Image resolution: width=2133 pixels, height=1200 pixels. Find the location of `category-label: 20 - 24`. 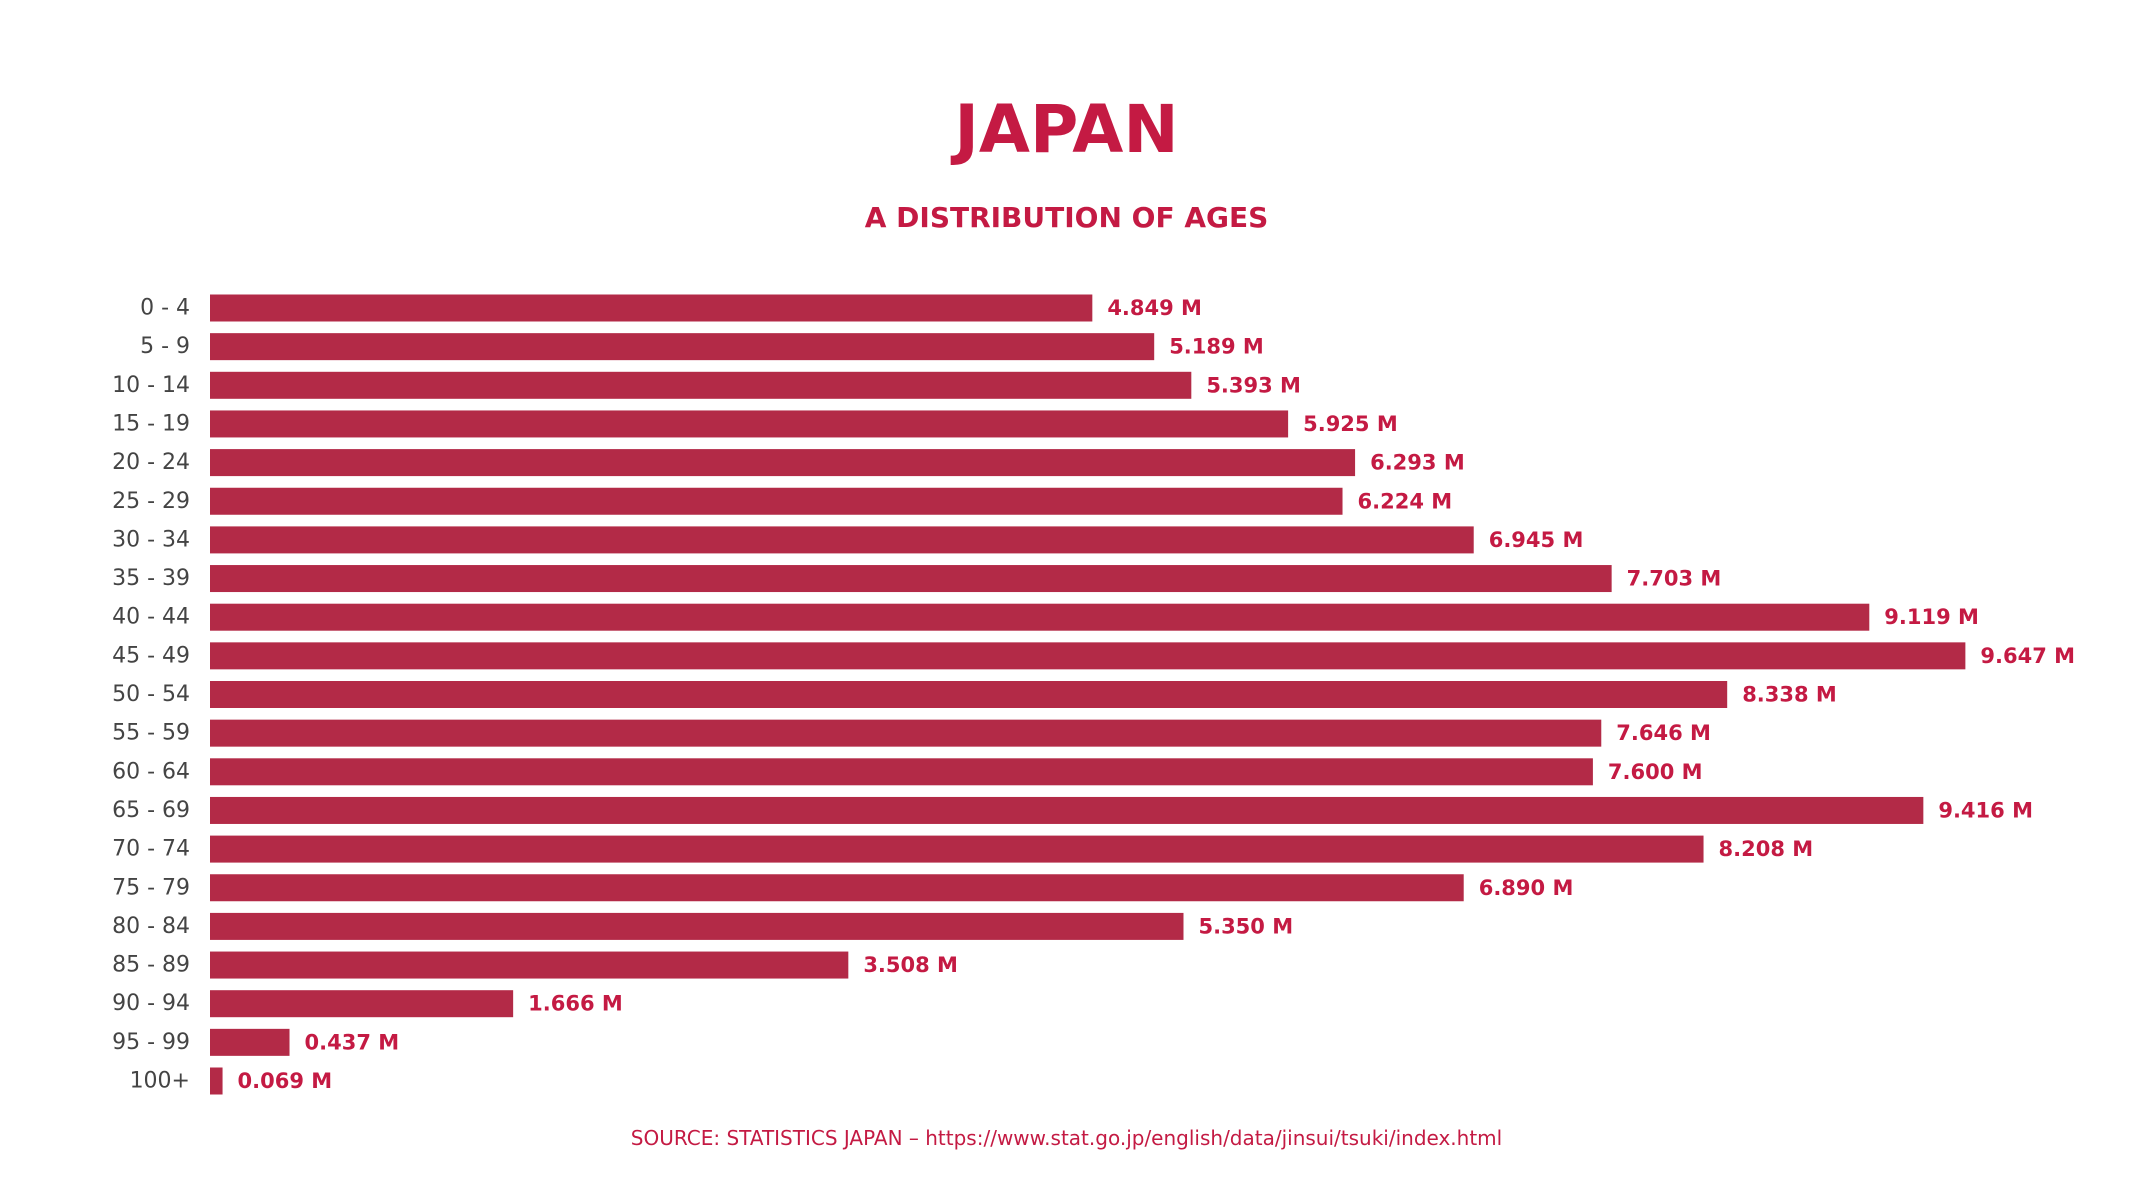

category-label: 20 - 24 is located at coordinates (151, 462).